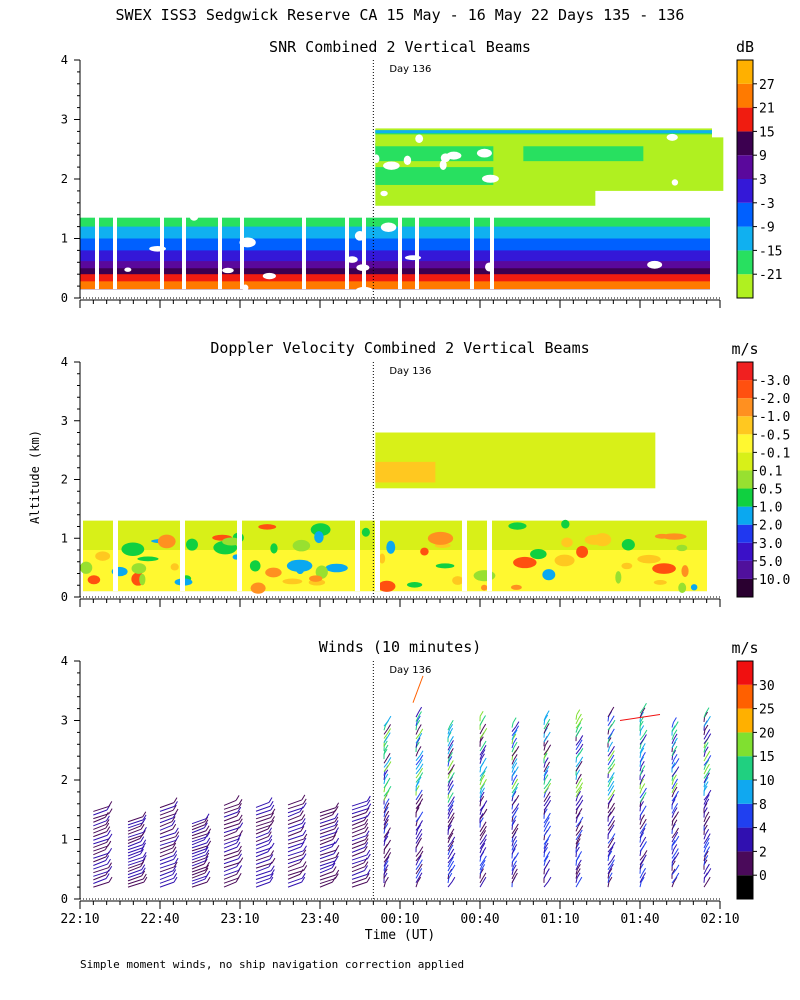 The height and width of the screenshot is (1000, 800). Describe the element at coordinates (64, 840) in the screenshot. I see `y-tick-label: 1` at that location.